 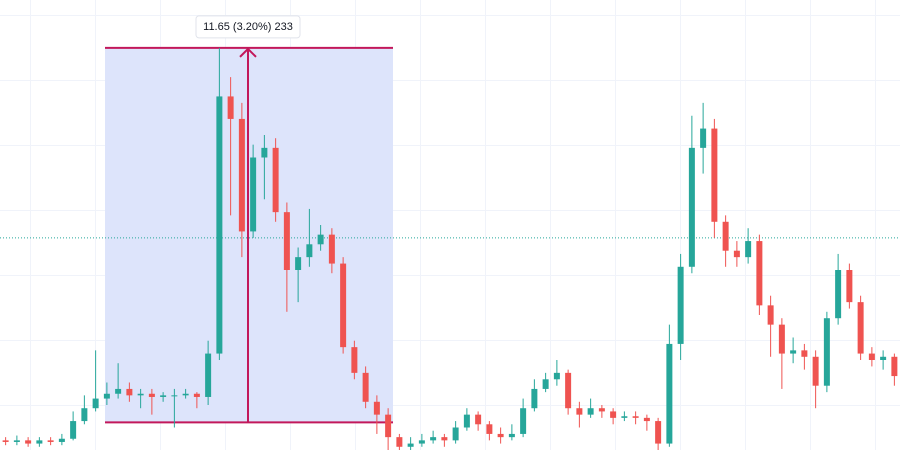 I want to click on measure-label-box, so click(x=248, y=27).